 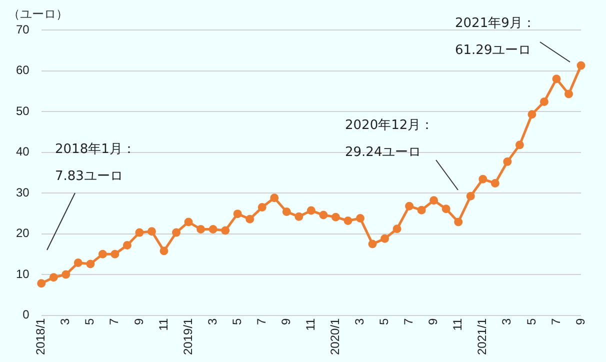 I want to click on annotation: 2018年1月： 7.83ユーロ, so click(x=95, y=163).